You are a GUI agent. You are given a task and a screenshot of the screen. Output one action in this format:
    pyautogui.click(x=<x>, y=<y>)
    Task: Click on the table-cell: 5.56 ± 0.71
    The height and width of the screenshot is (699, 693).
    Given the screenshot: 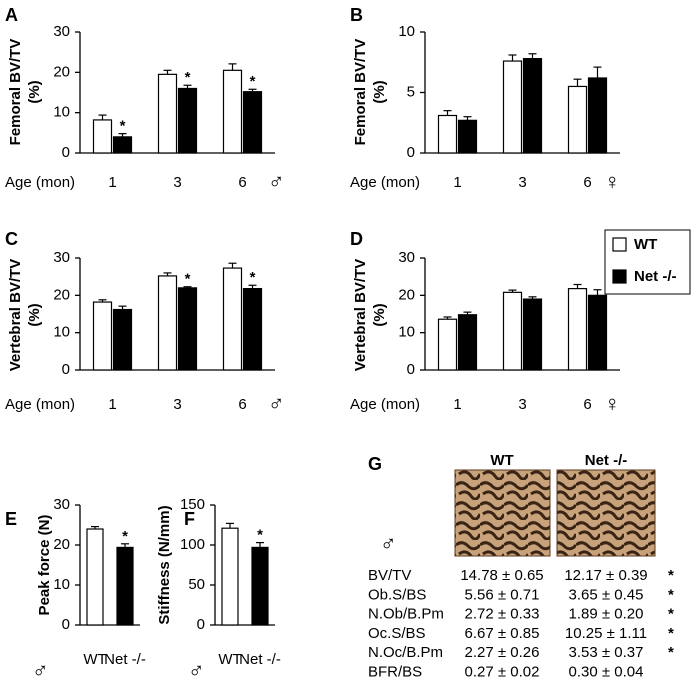 What is the action you would take?
    pyautogui.click(x=502, y=594)
    